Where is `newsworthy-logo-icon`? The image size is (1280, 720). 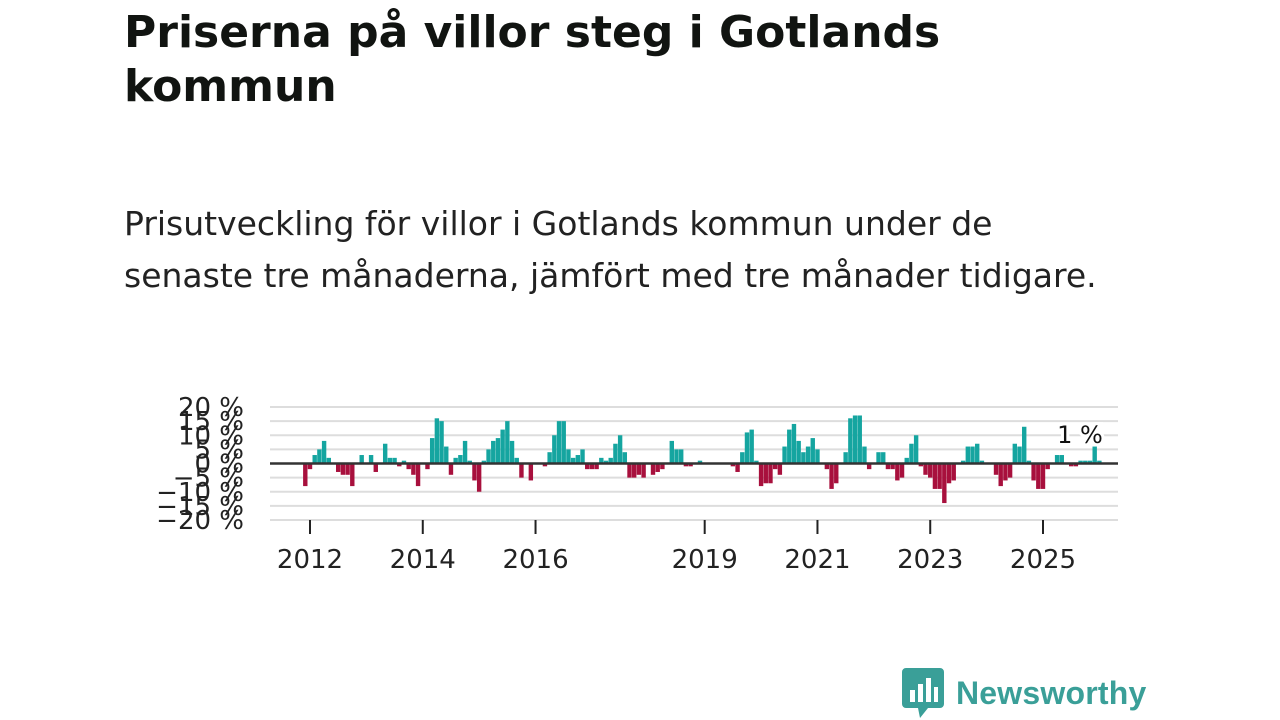 newsworthy-logo-icon is located at coordinates (923, 693).